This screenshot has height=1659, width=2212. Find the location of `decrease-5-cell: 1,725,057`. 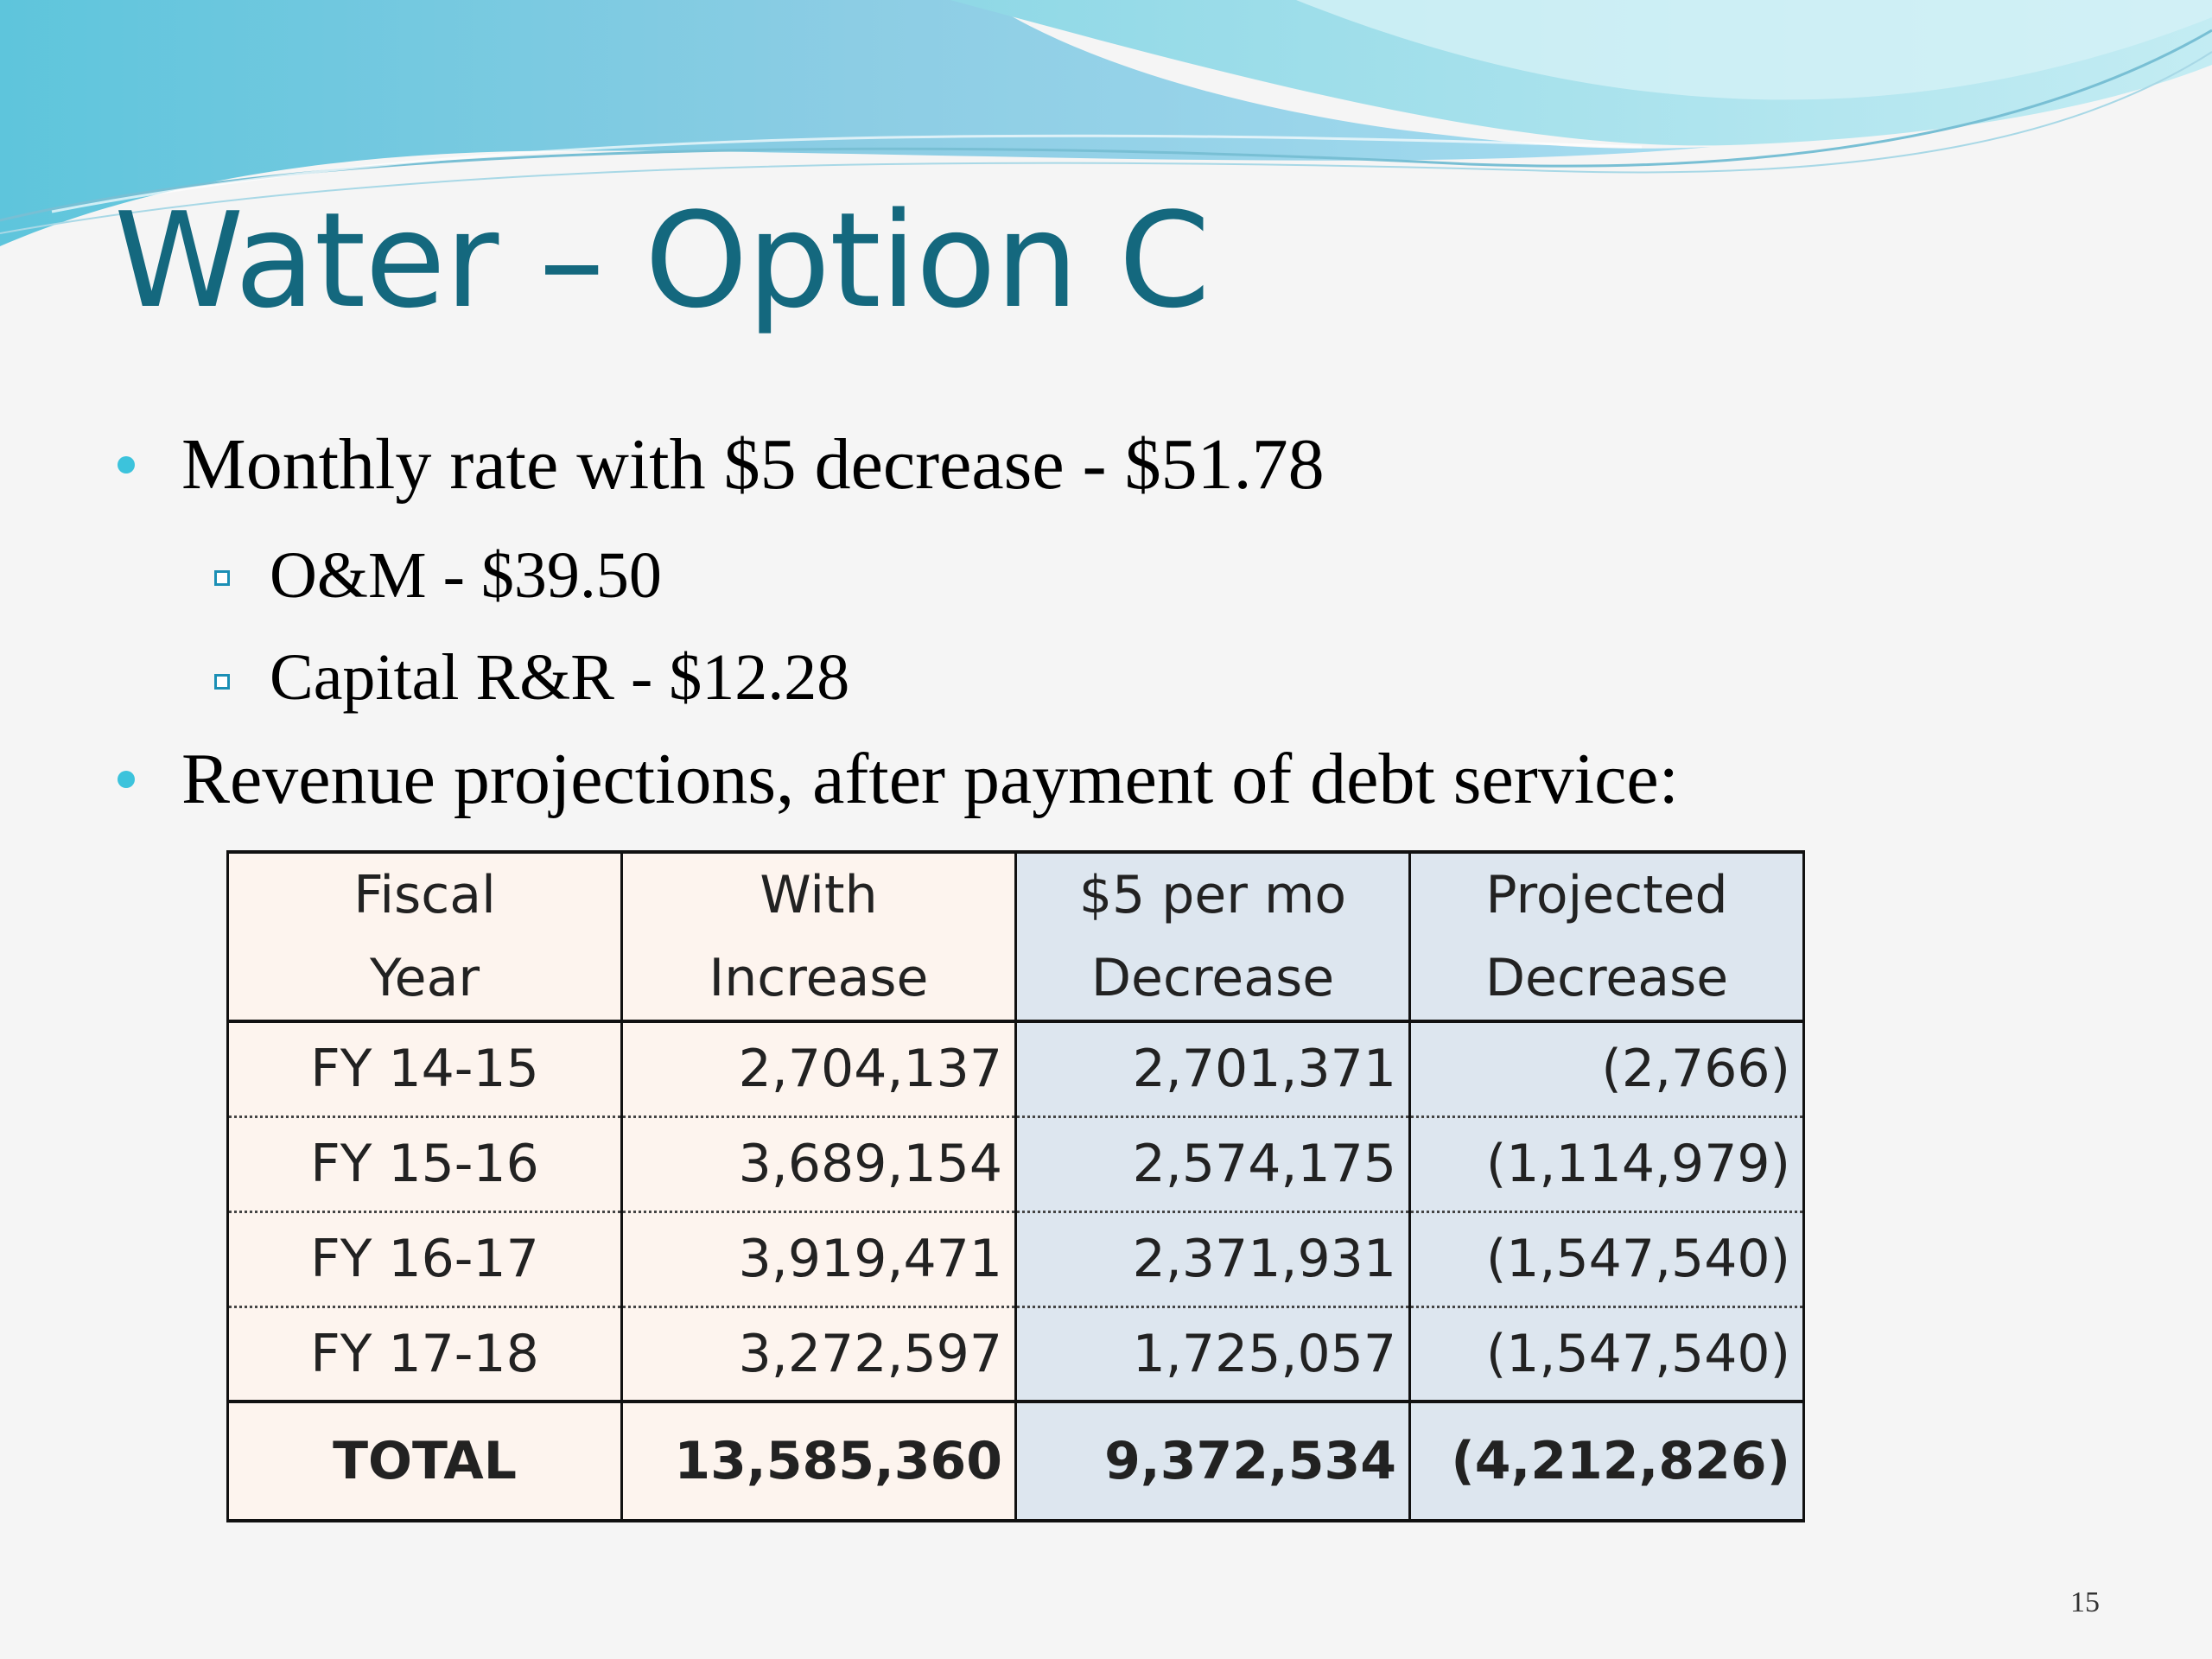

decrease-5-cell: 1,725,057 is located at coordinates (1212, 1354).